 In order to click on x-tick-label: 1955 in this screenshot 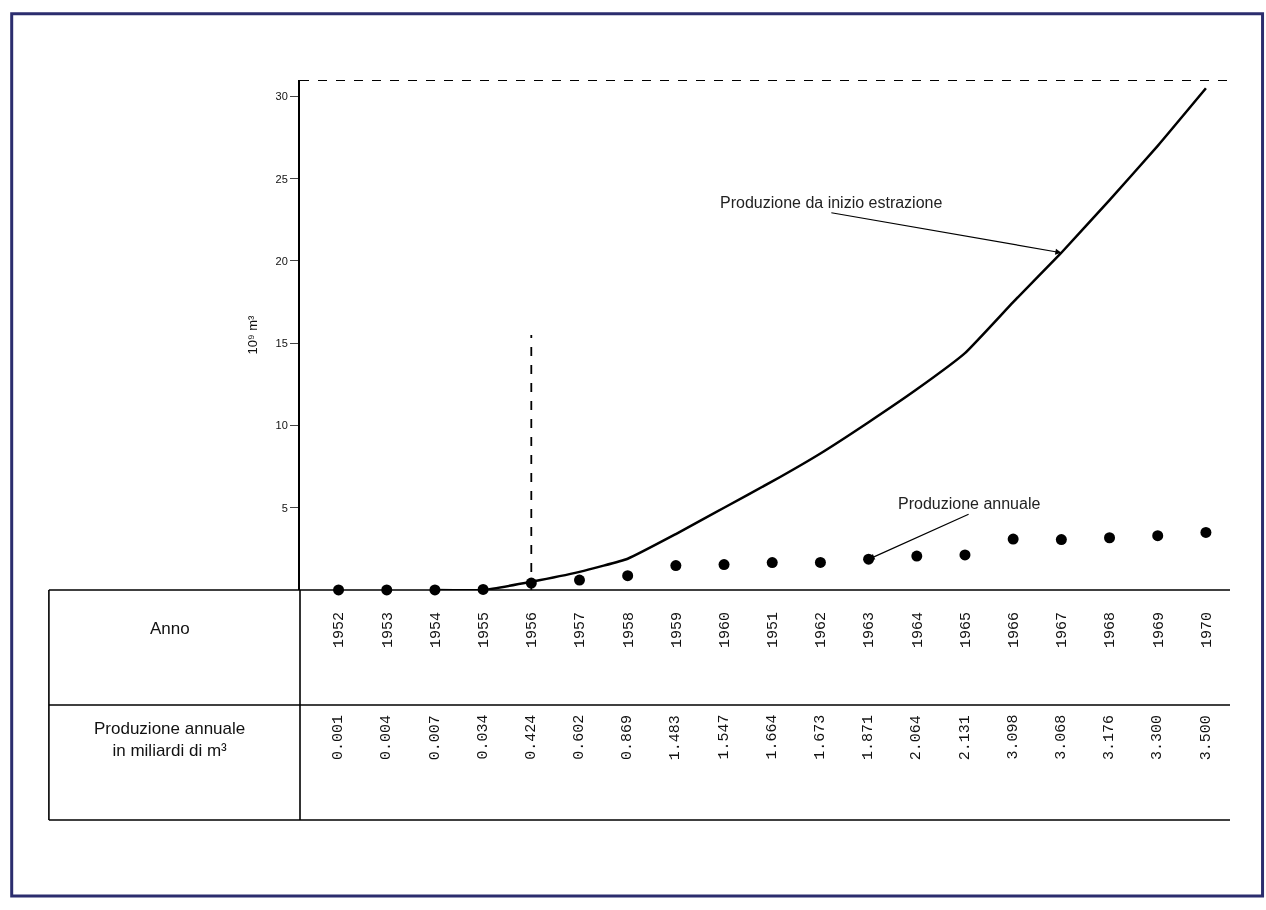, I will do `click(484, 630)`.